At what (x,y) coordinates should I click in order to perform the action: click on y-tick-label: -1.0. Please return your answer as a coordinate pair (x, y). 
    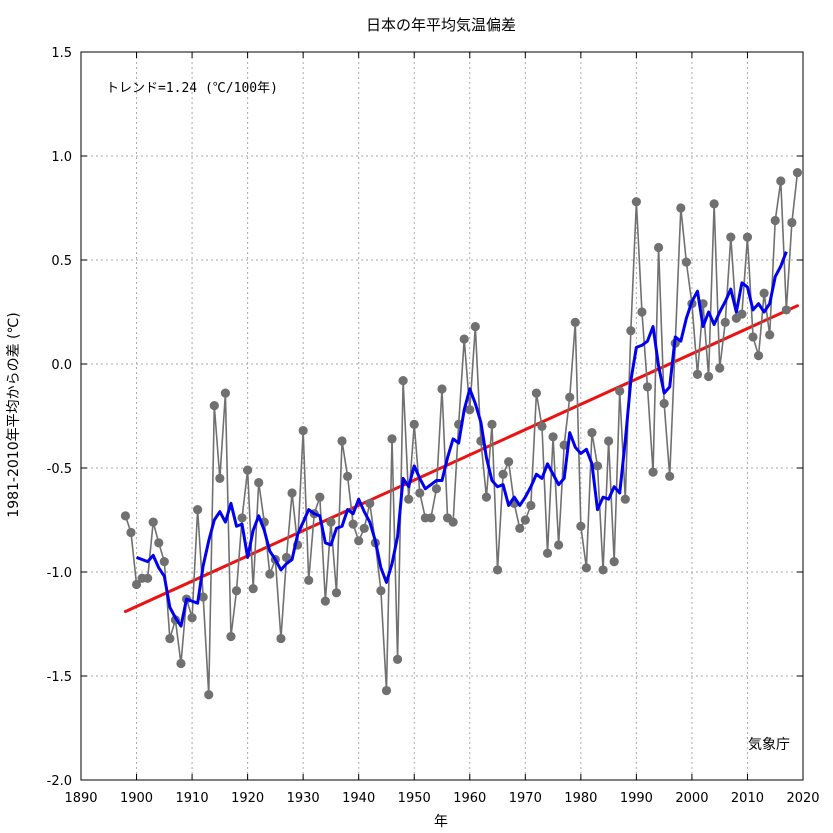
    Looking at the image, I should click on (59, 573).